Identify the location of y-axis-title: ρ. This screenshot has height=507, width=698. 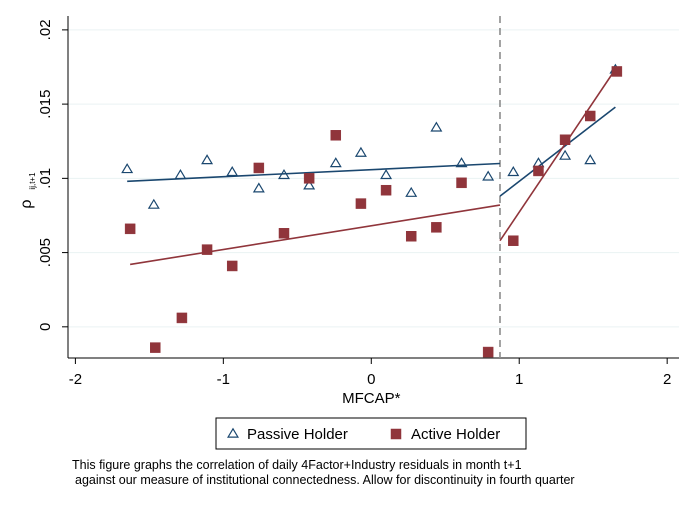
(26, 203).